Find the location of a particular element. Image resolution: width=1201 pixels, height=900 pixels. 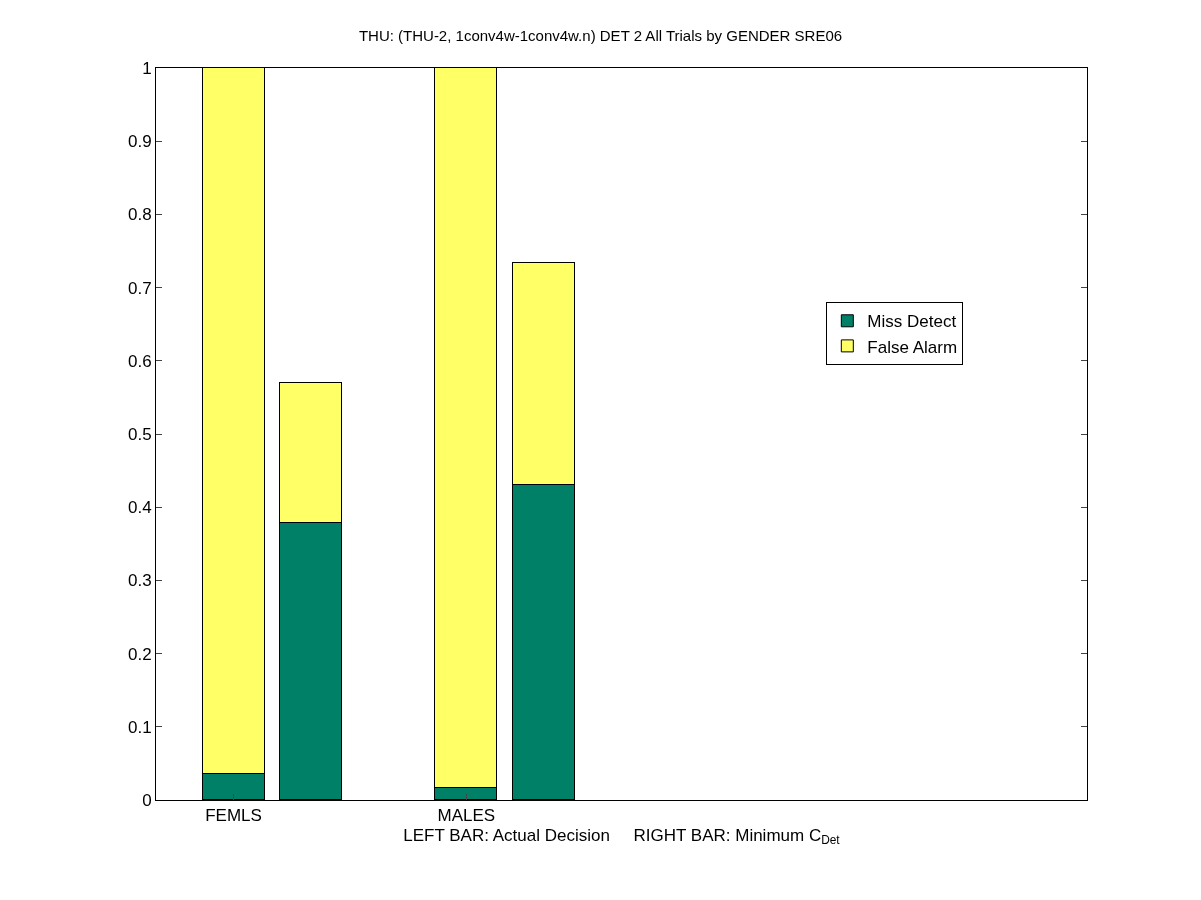

y-tick-label: 0.7 is located at coordinates (139, 288).